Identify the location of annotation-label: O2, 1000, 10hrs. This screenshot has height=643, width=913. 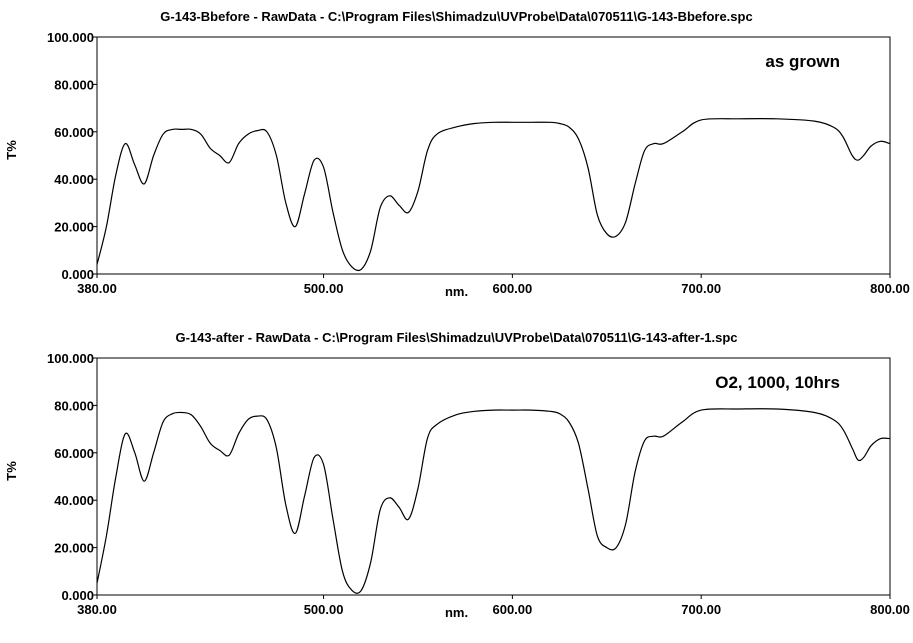
(777, 382).